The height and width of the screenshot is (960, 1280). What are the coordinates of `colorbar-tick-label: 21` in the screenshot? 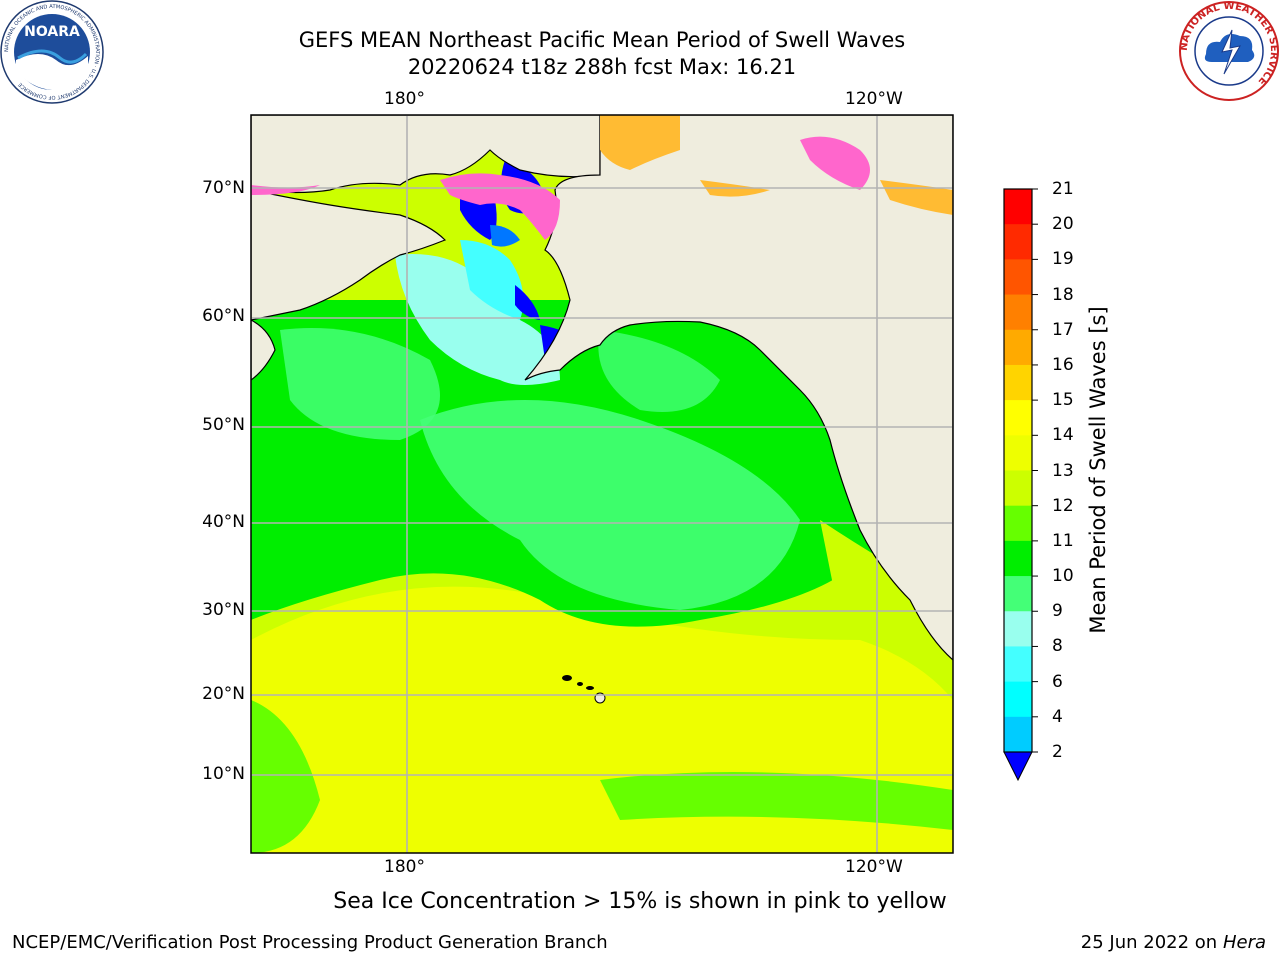 It's located at (1063, 189).